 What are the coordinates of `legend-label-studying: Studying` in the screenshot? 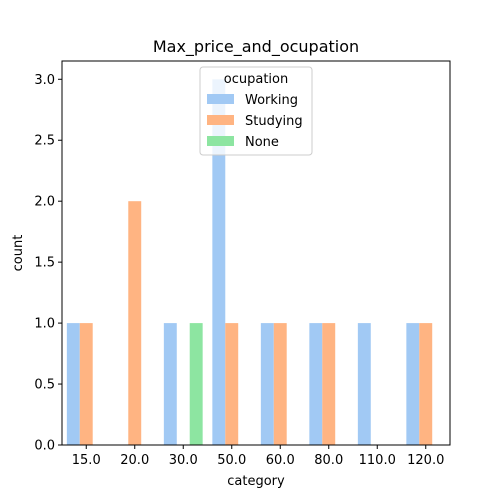 It's located at (274, 121).